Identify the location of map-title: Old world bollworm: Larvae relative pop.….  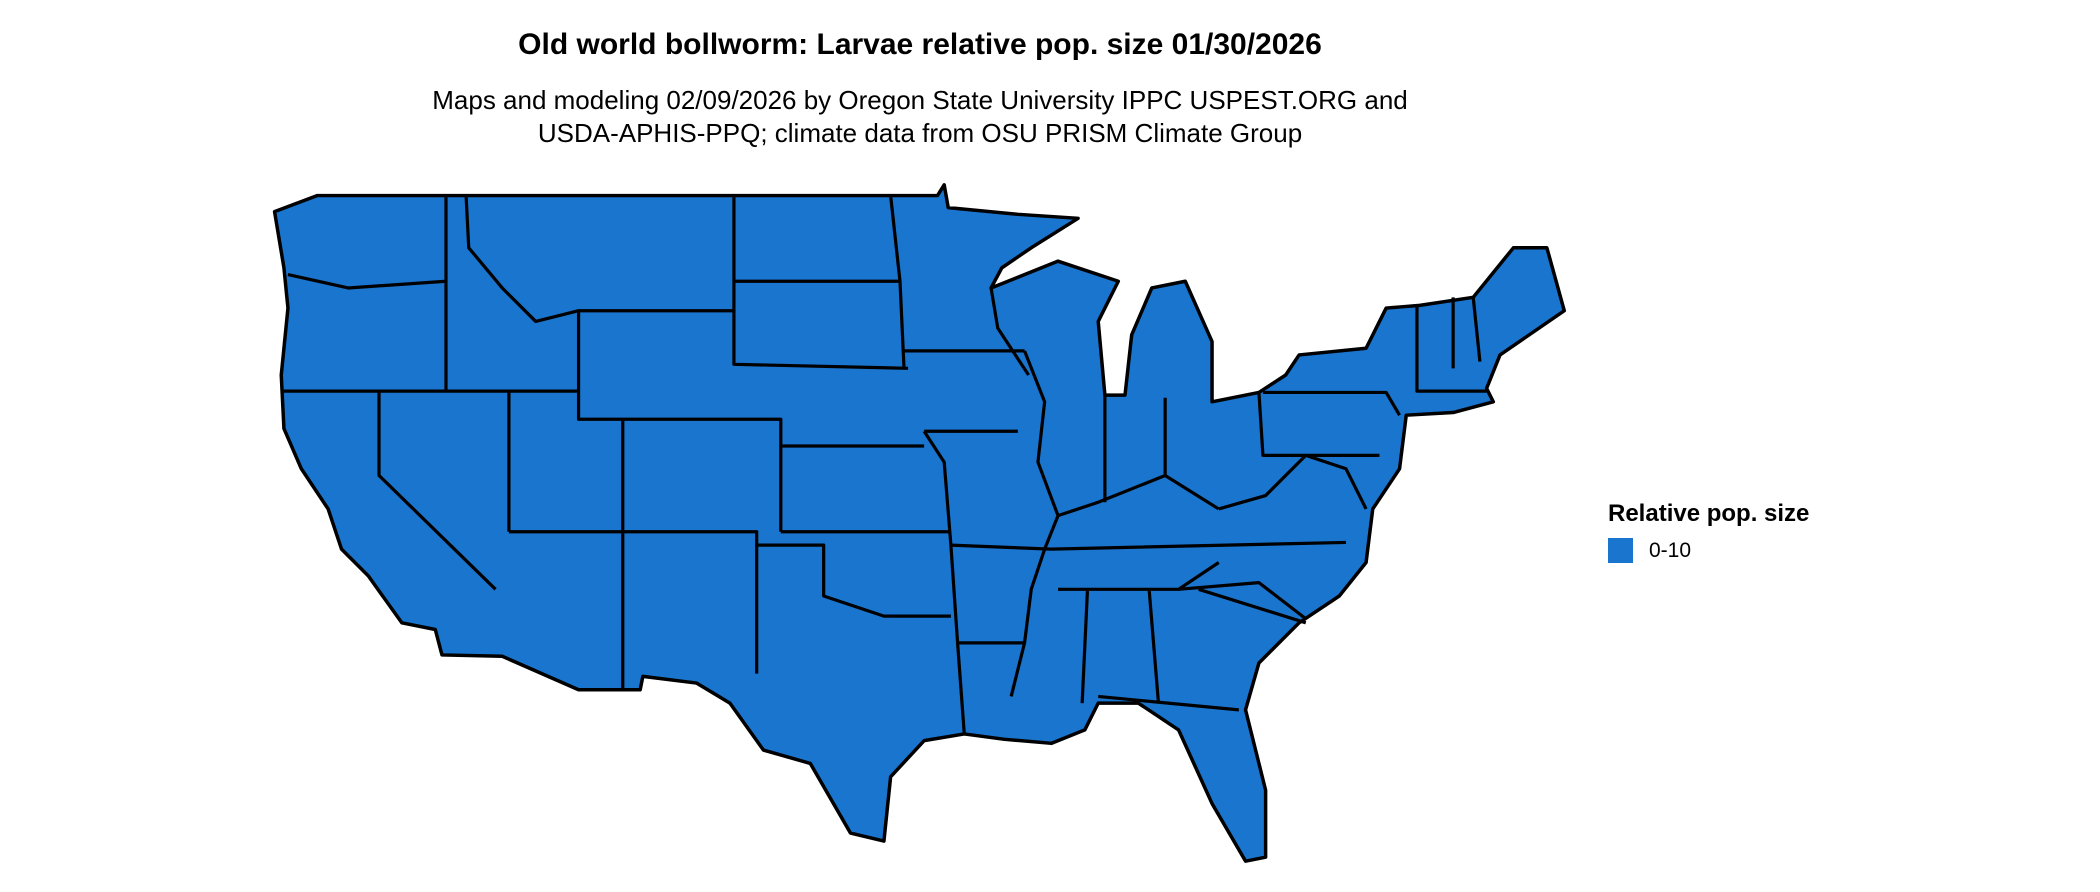
(920, 44).